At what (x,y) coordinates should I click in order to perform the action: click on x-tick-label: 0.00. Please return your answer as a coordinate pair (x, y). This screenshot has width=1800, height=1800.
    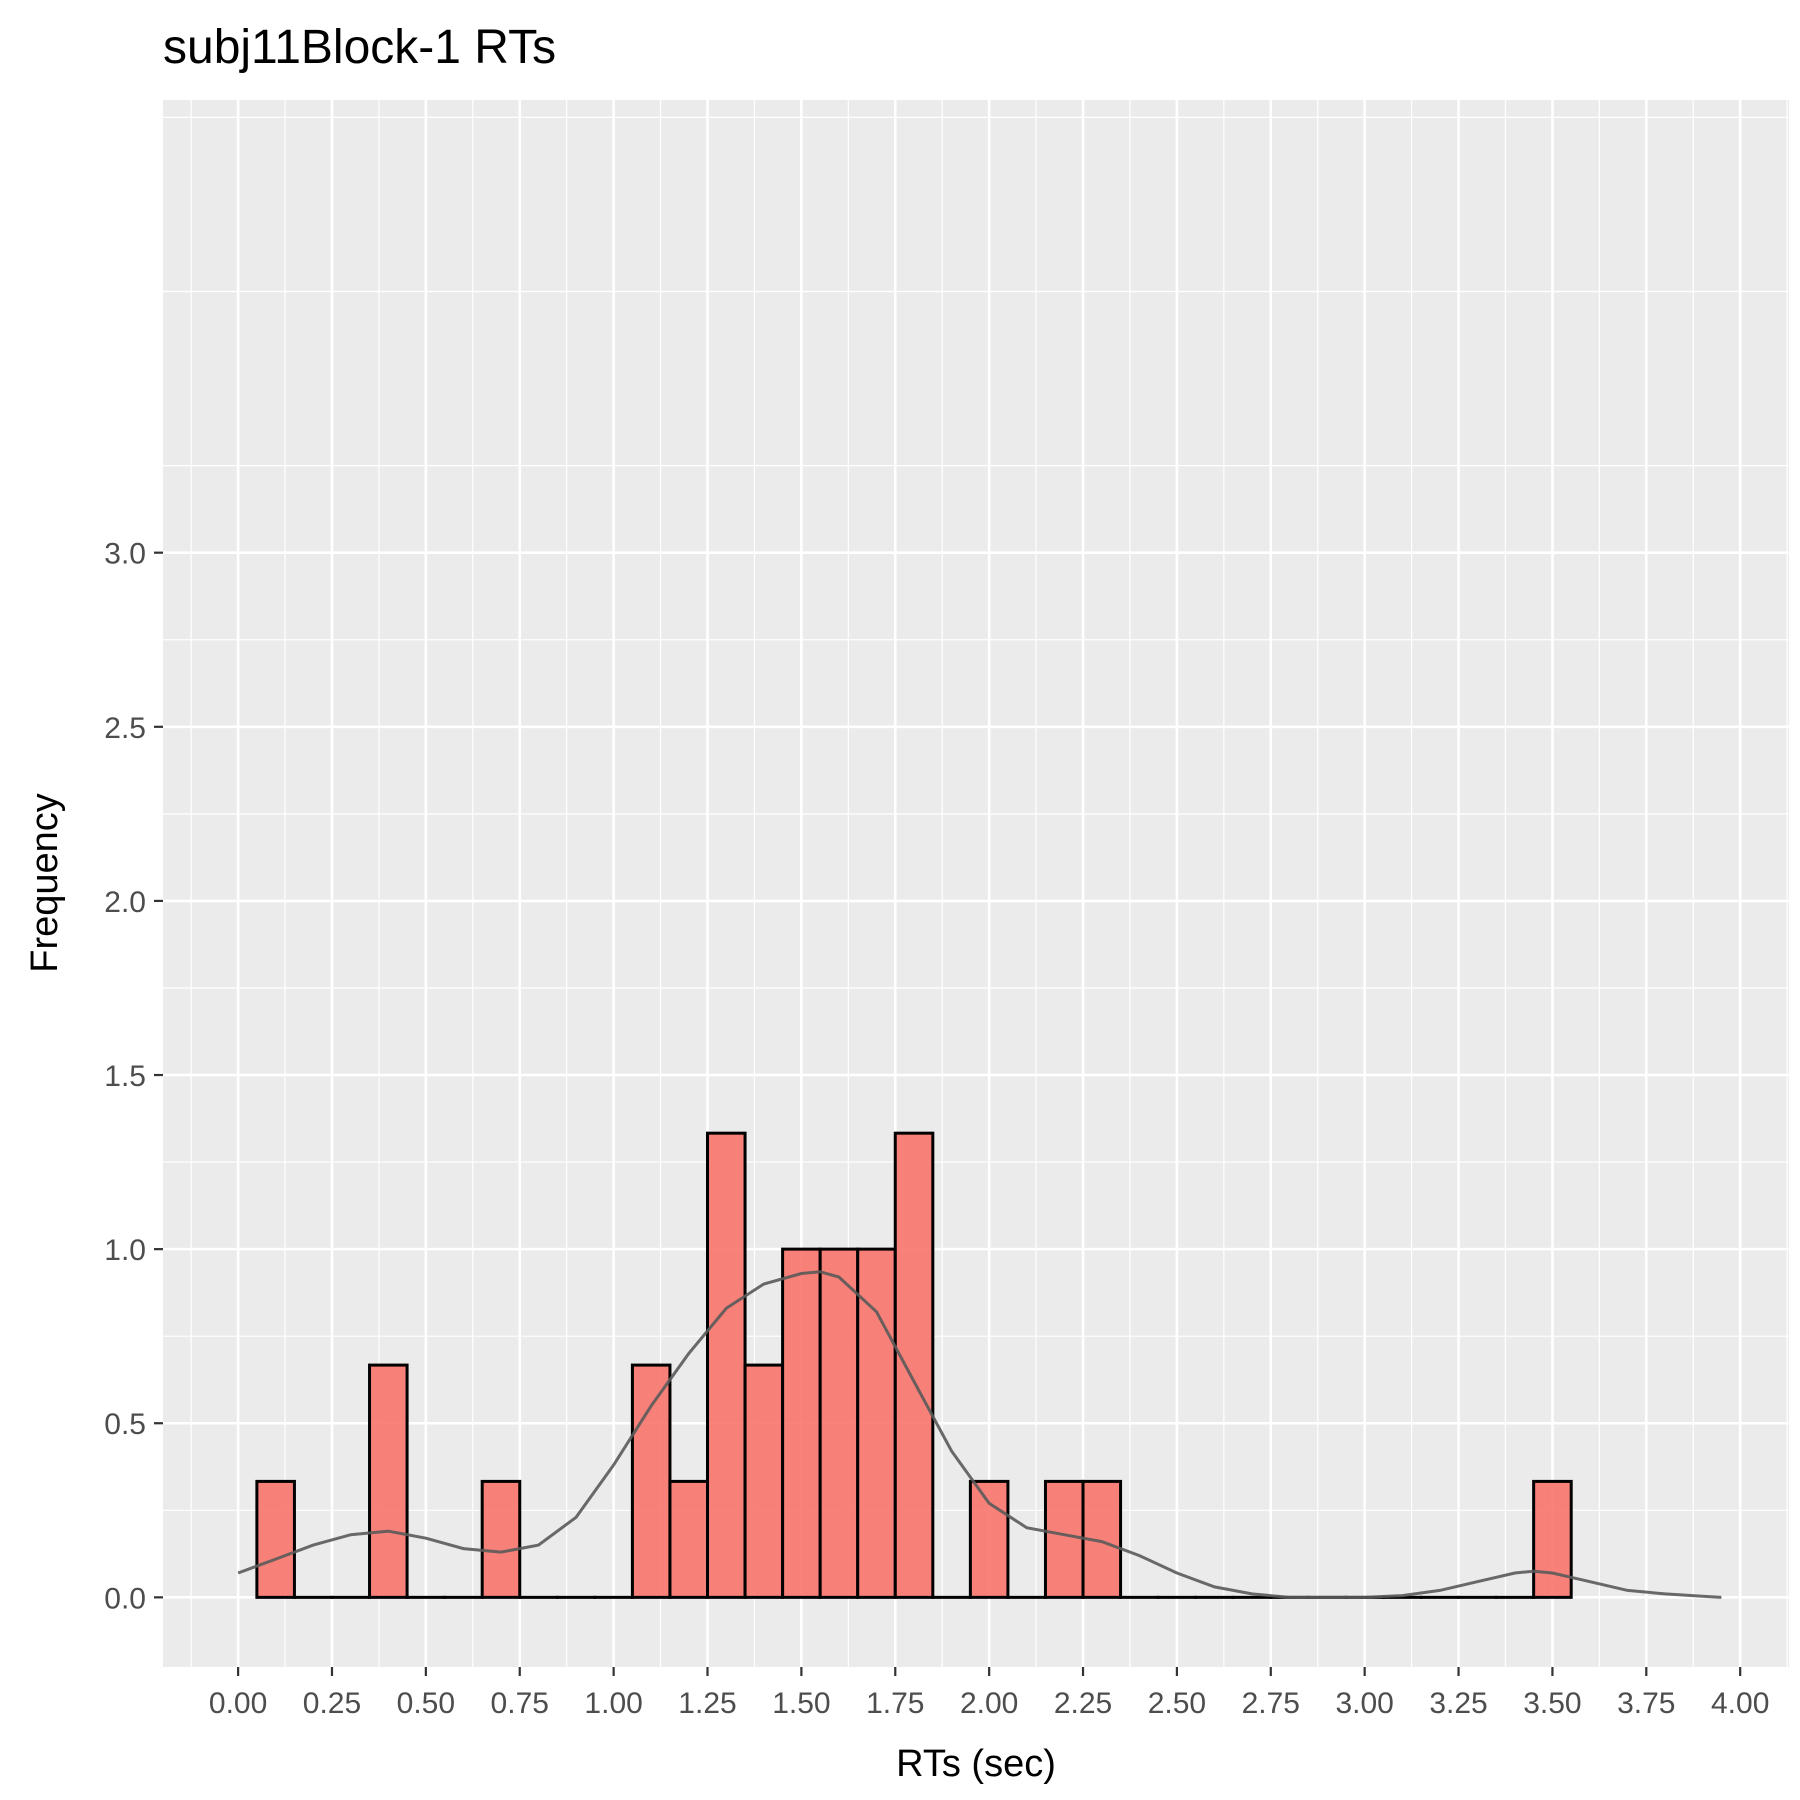
    Looking at the image, I should click on (238, 1703).